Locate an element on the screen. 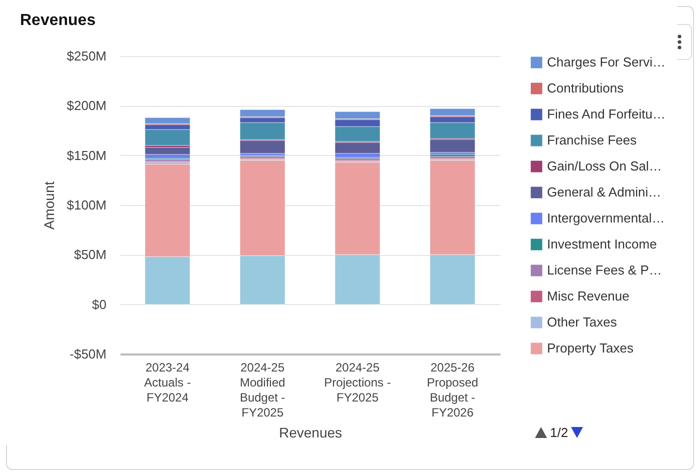 The width and height of the screenshot is (698, 475). legend-label: Contributions is located at coordinates (585, 88).